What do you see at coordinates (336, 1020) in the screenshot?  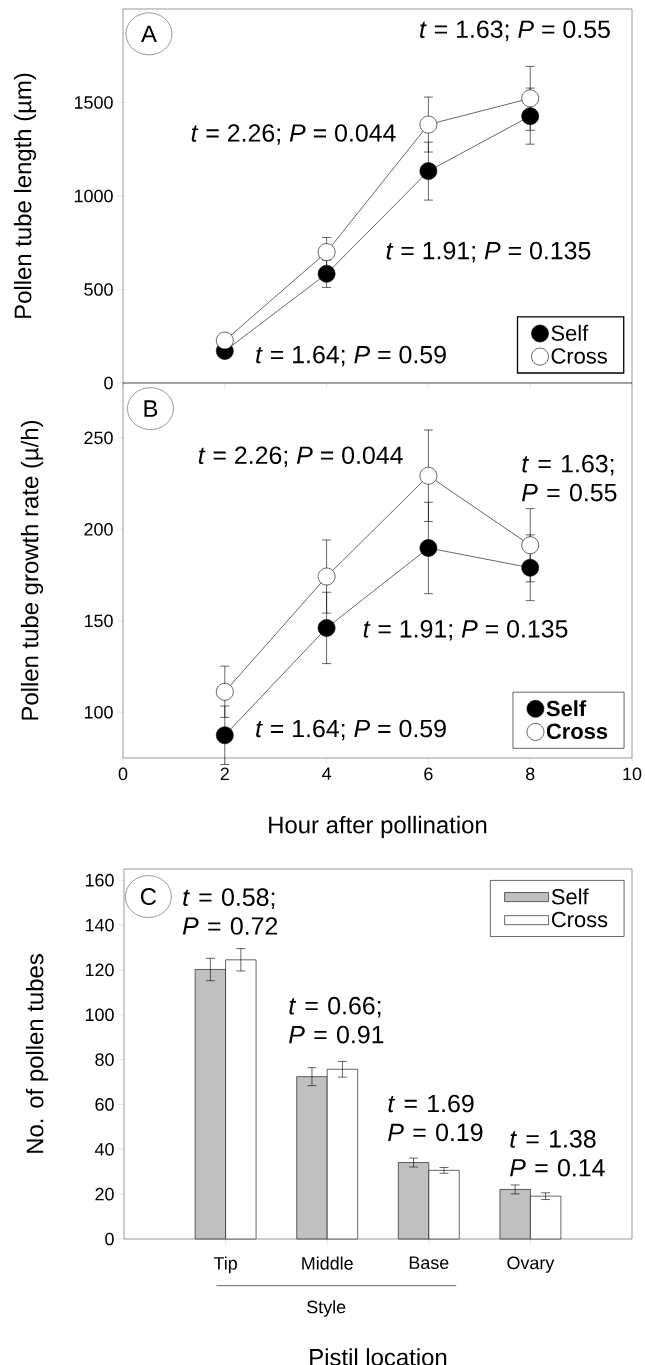 I see `annotation: t = 0.66; P = 0.91` at bounding box center [336, 1020].